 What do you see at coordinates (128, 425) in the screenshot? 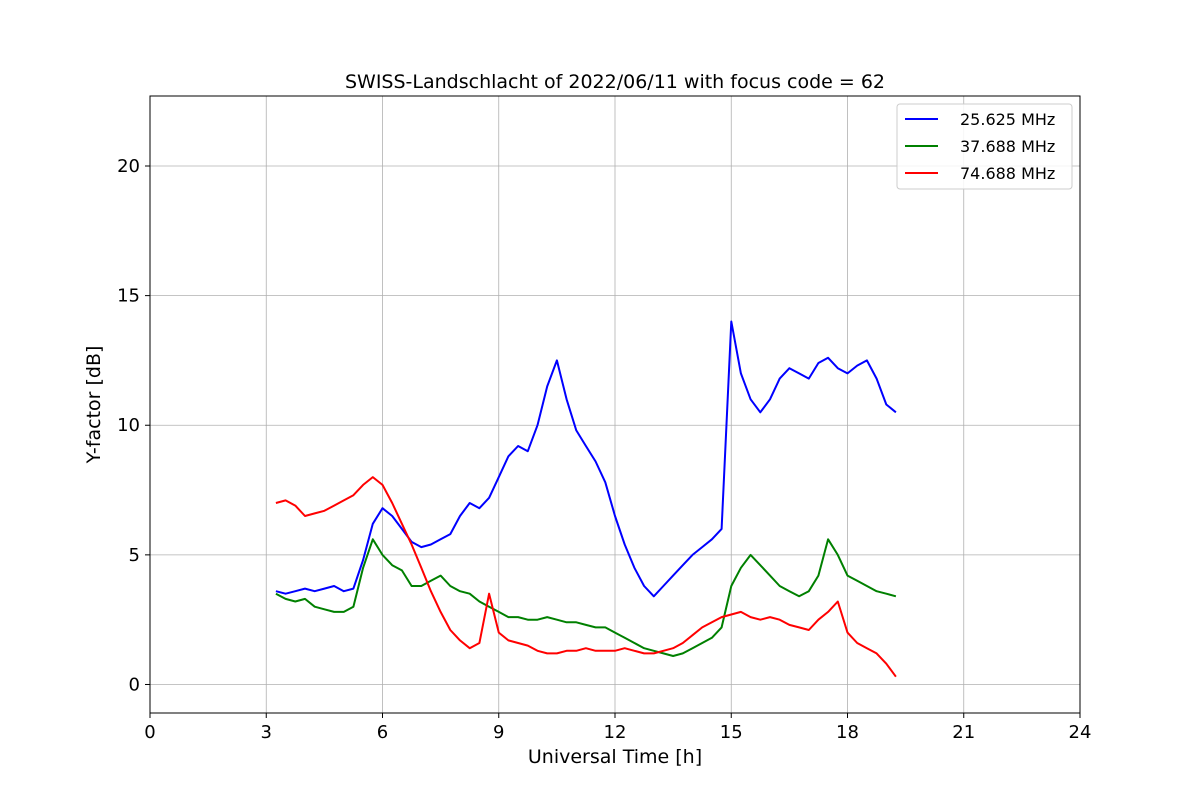
I see `y-tick-label: 10` at bounding box center [128, 425].